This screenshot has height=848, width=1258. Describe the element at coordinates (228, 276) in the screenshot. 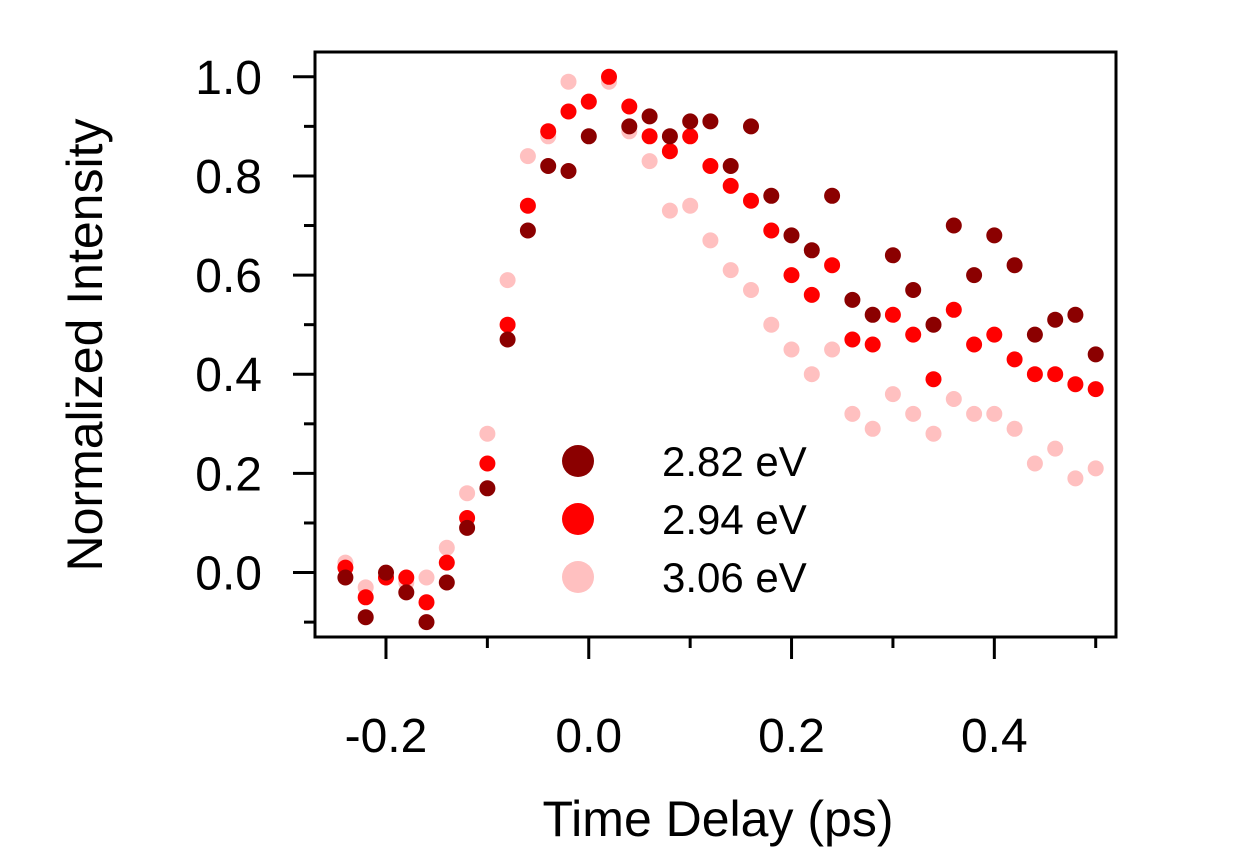

I see `y-tick-label: 0.6` at that location.